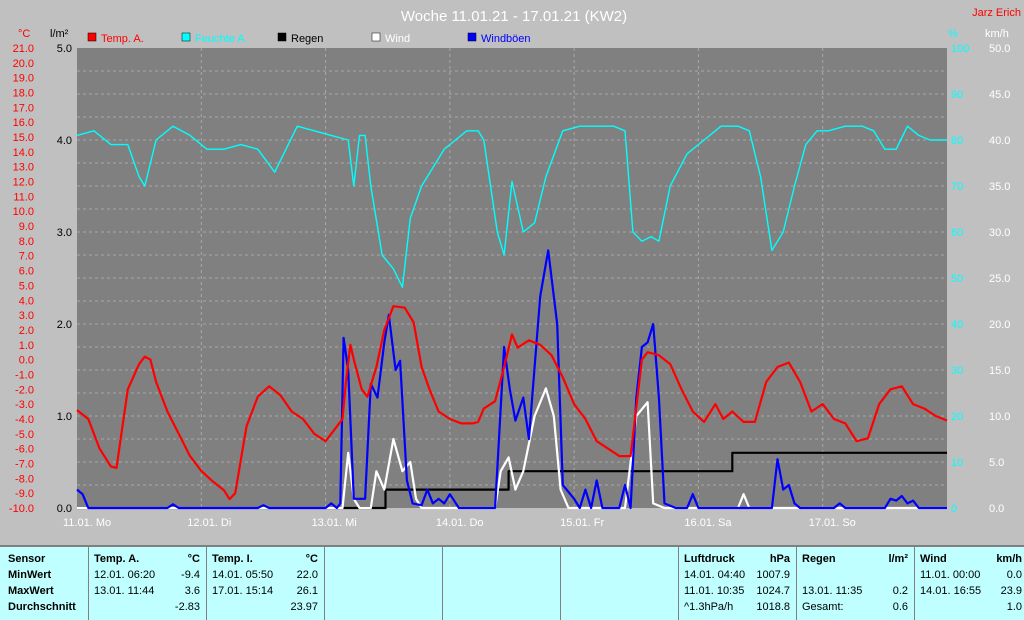  I want to click on humidity-unit-label: %, so click(953, 34).